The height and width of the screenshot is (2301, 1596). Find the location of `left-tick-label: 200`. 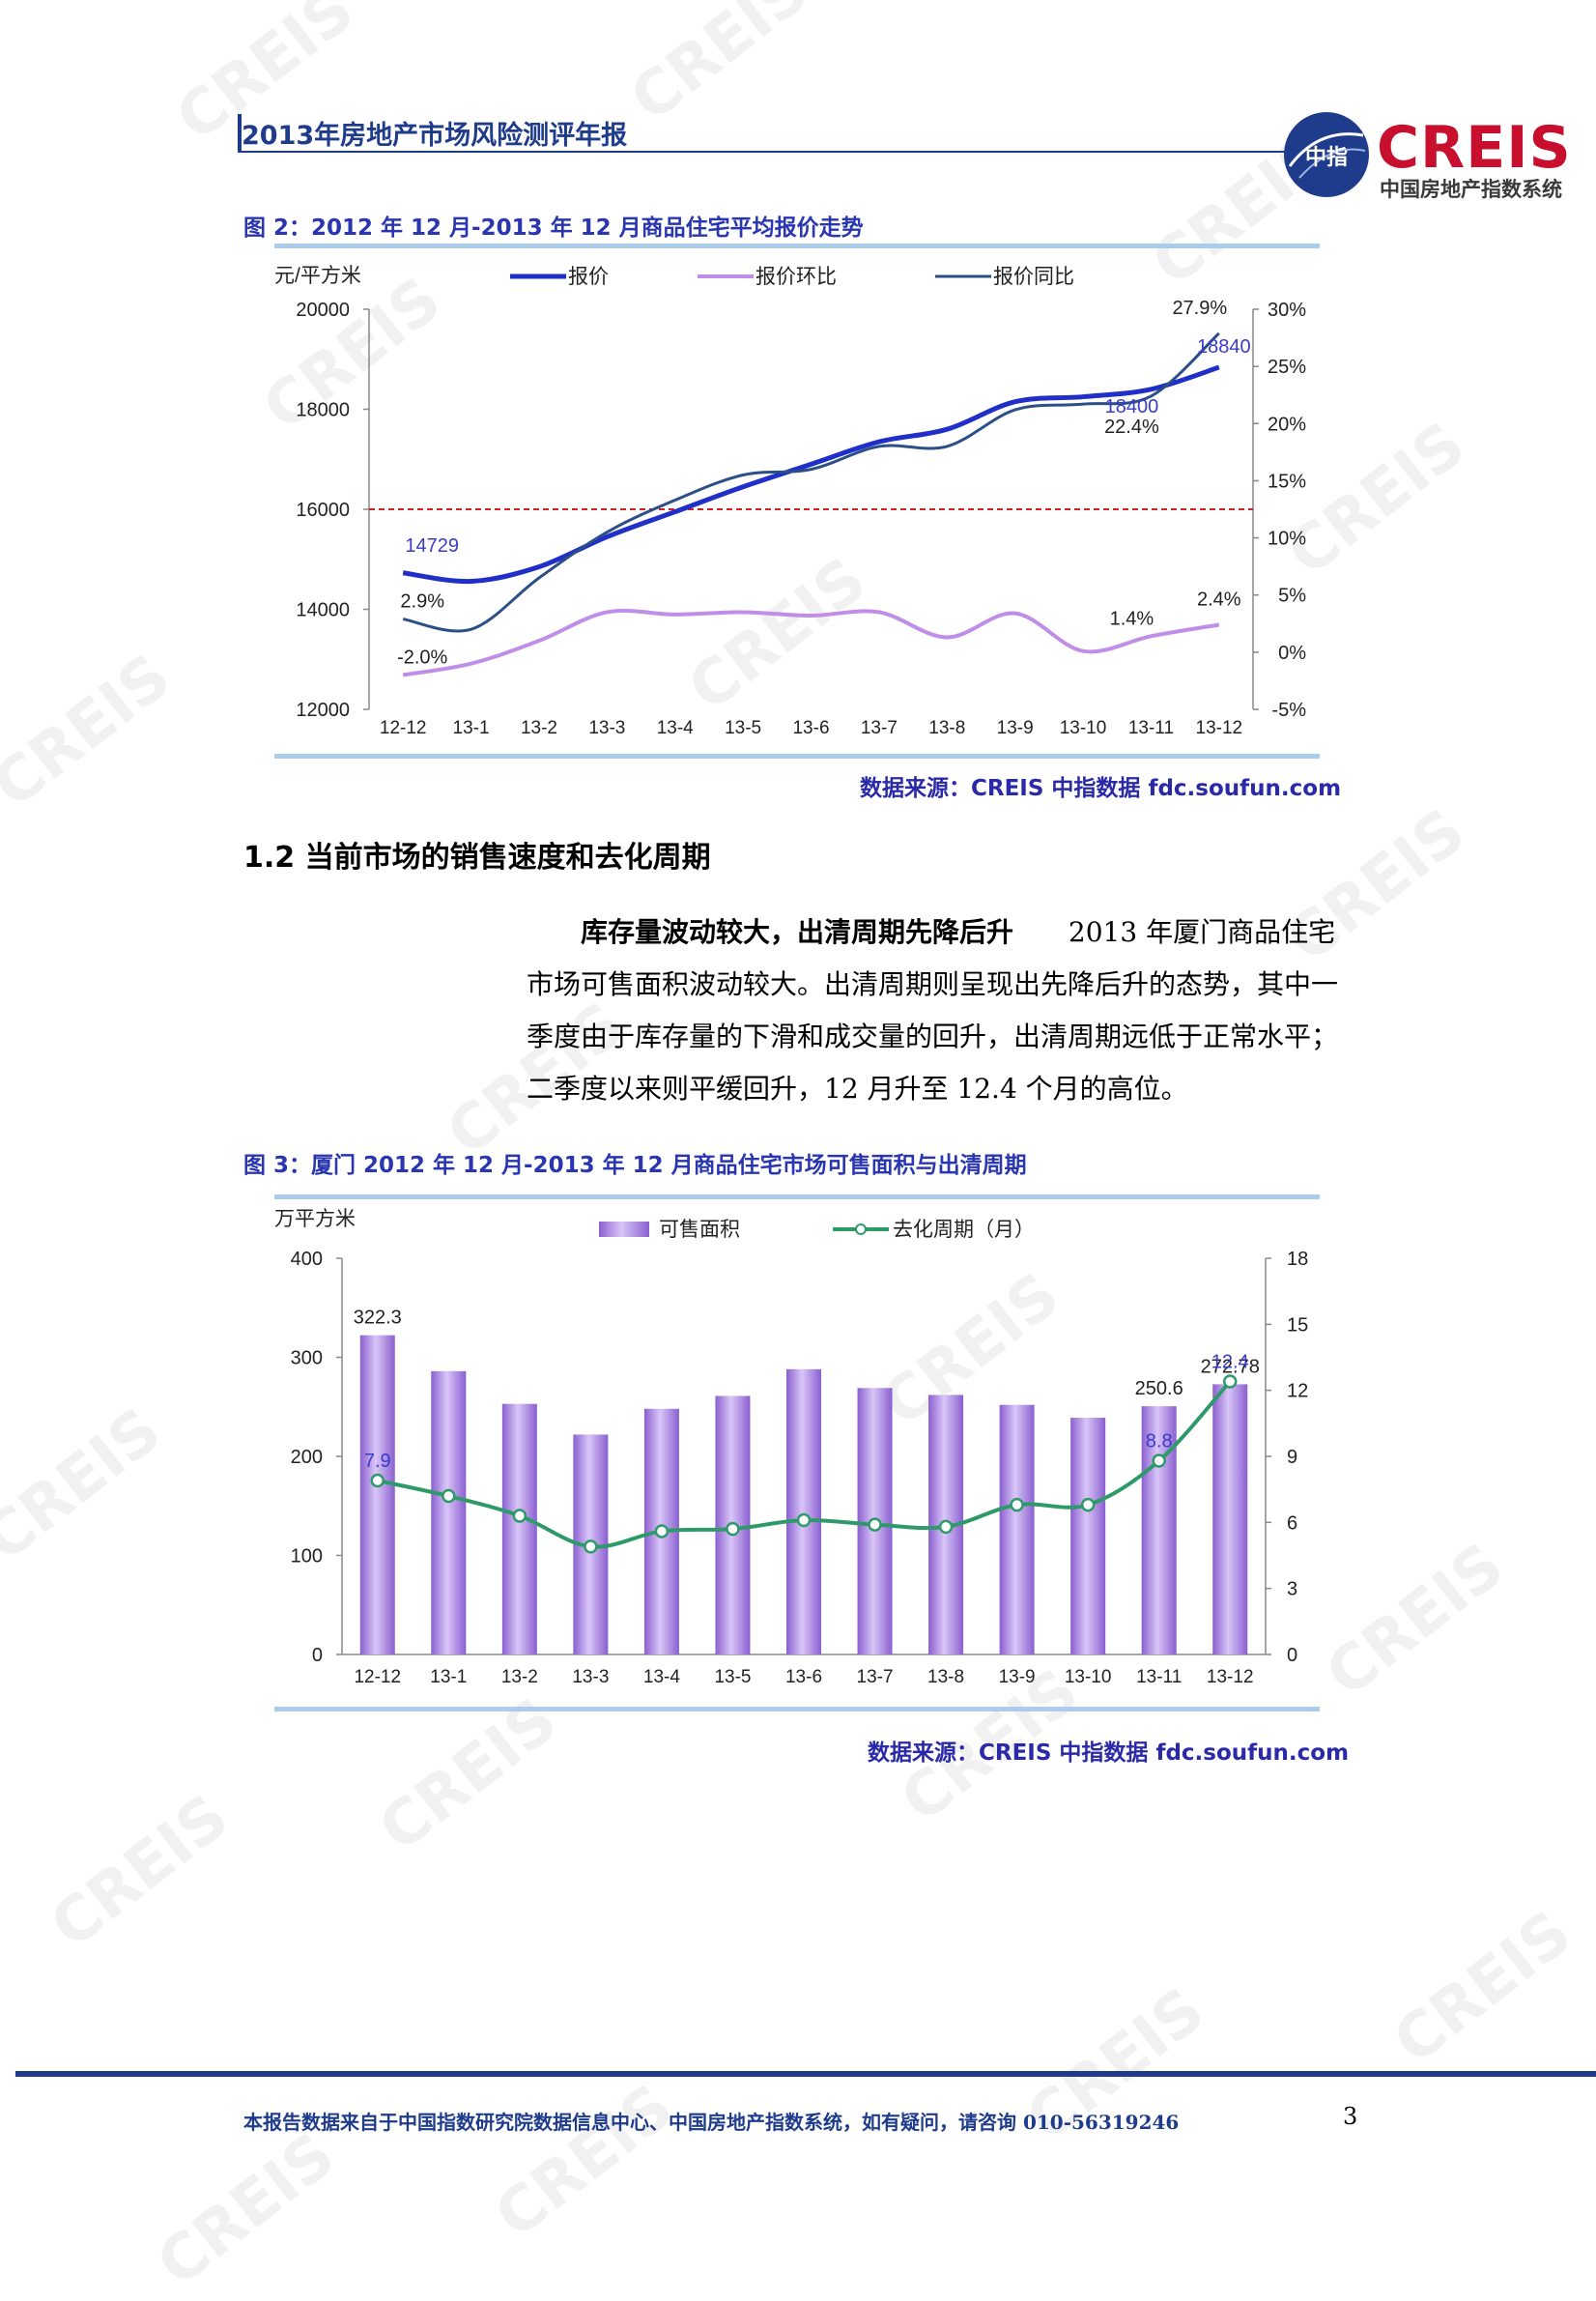

left-tick-label: 200 is located at coordinates (307, 1457).